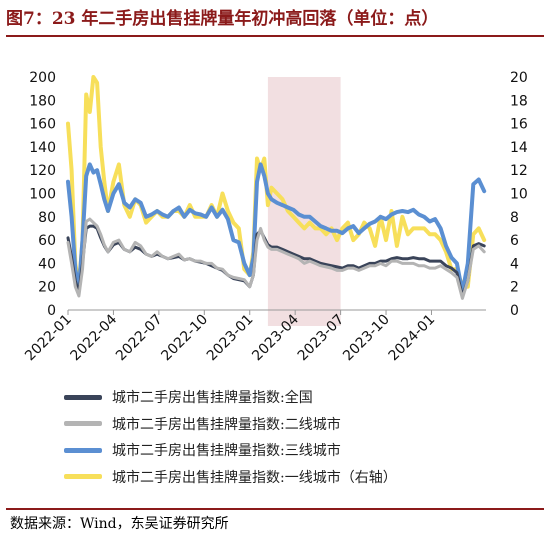  I want to click on x-tick-label-0: 2022-01, so click(48, 338).